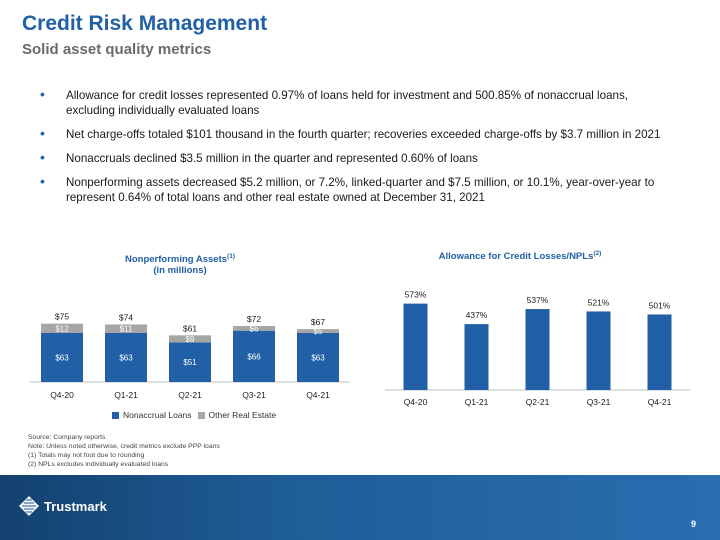 This screenshot has width=720, height=540. What do you see at coordinates (318, 395) in the screenshot?
I see `npa-category-label: Q4-21` at bounding box center [318, 395].